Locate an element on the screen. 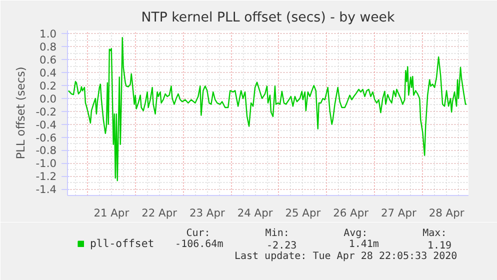  y-tick-label: -0.2 is located at coordinates (46, 111).